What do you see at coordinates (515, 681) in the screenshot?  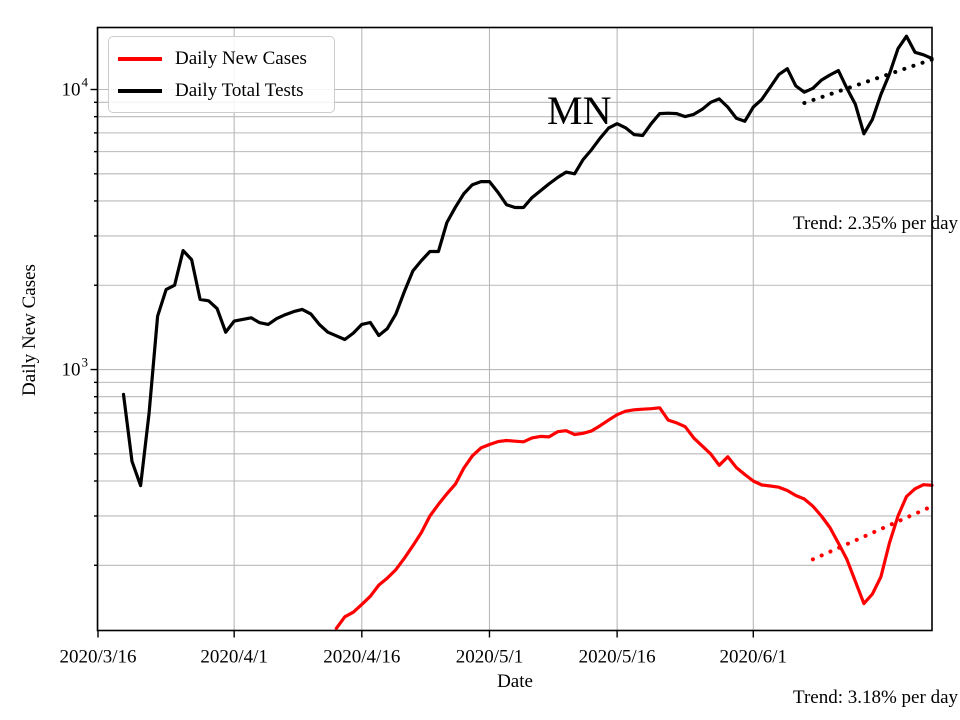 I see `x-axis-label: Date` at bounding box center [515, 681].